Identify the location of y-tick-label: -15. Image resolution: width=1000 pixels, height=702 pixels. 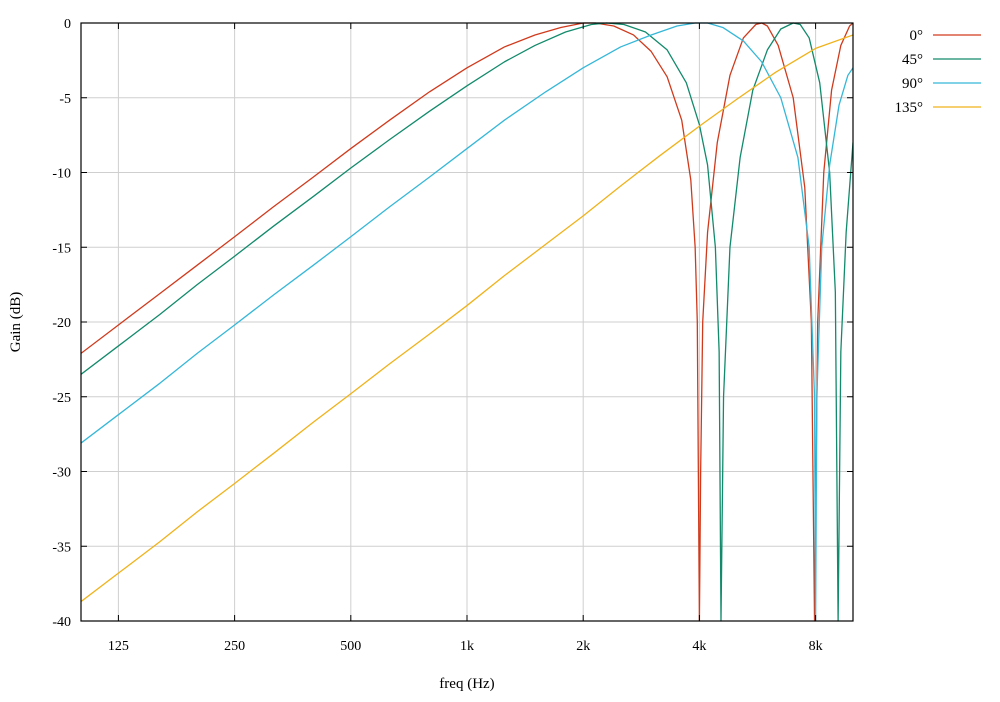
(61, 248).